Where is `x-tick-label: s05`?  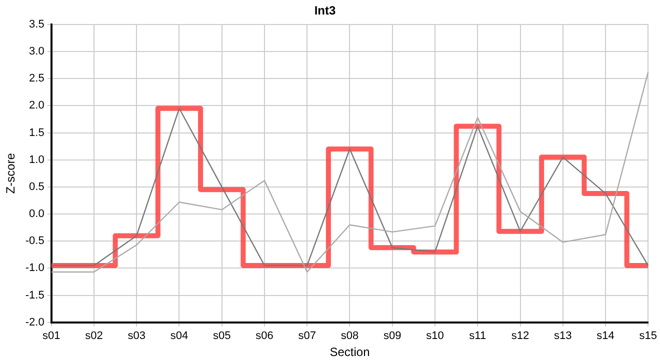
x-tick-label: s05 is located at coordinates (221, 336).